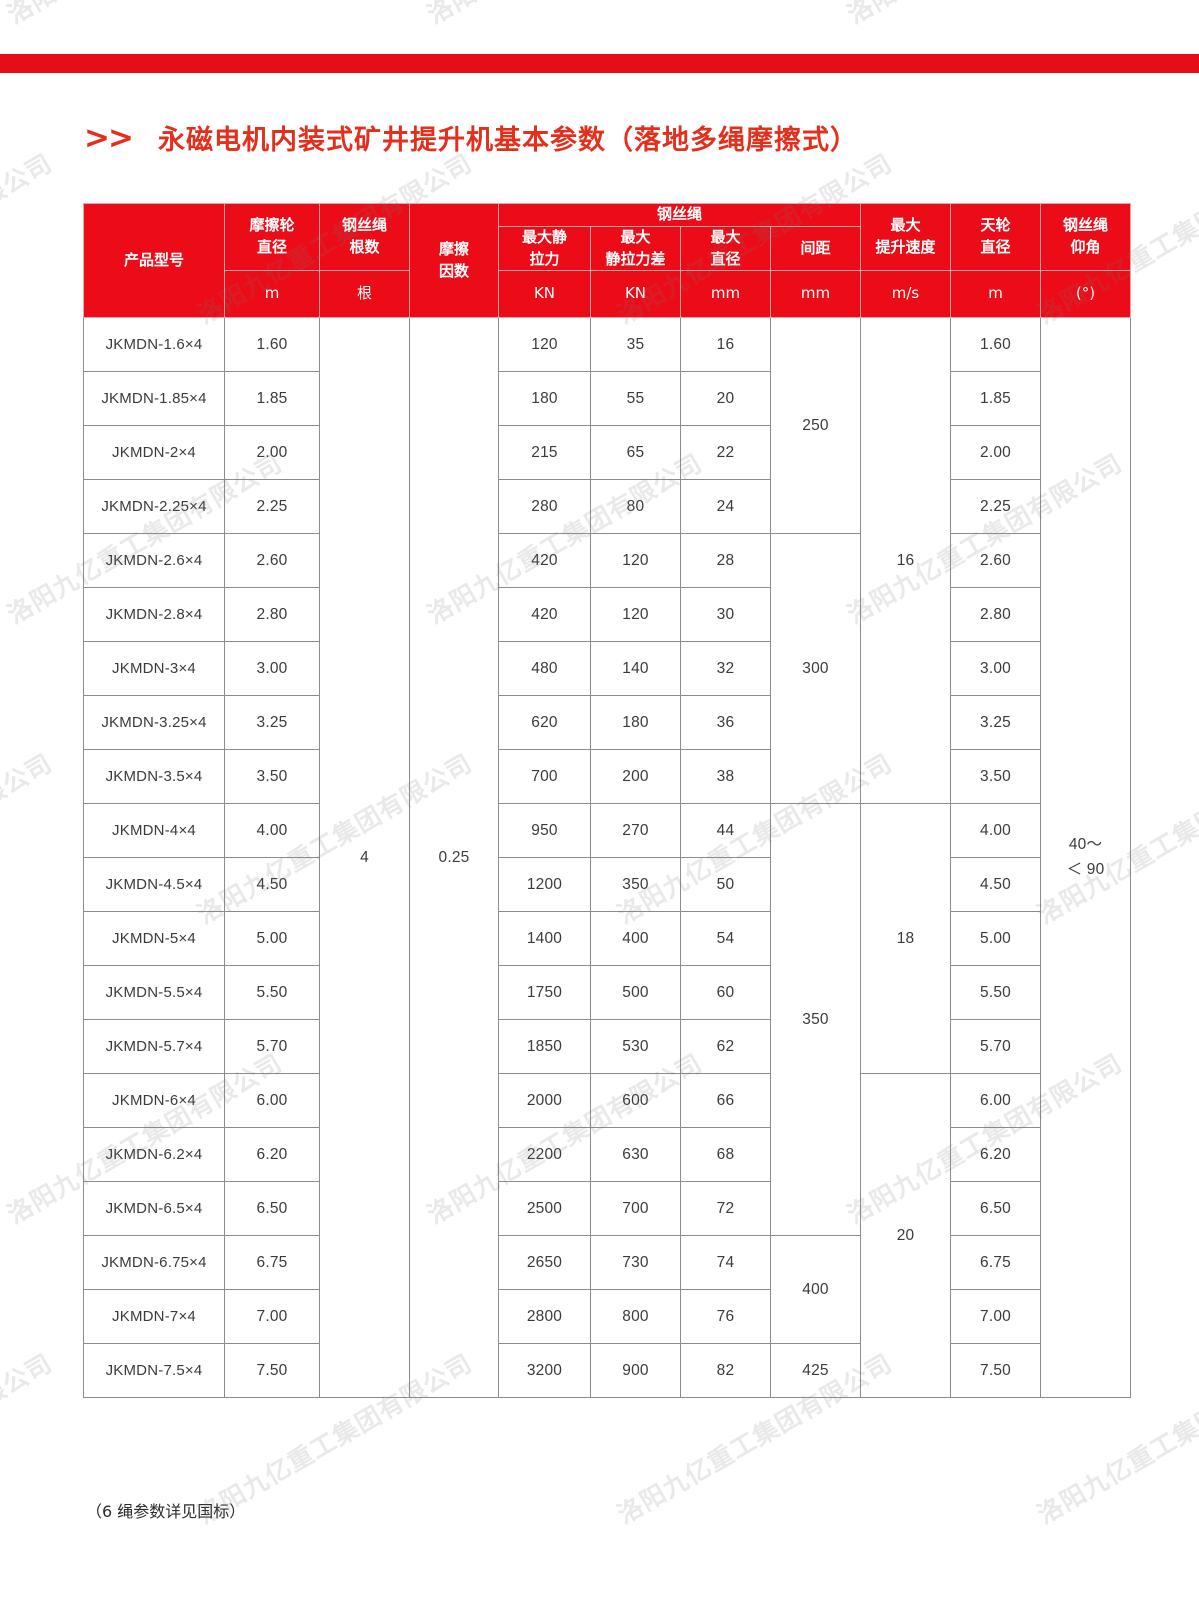  What do you see at coordinates (154, 669) in the screenshot?
I see `cell-model: JKMDN-3×4` at bounding box center [154, 669].